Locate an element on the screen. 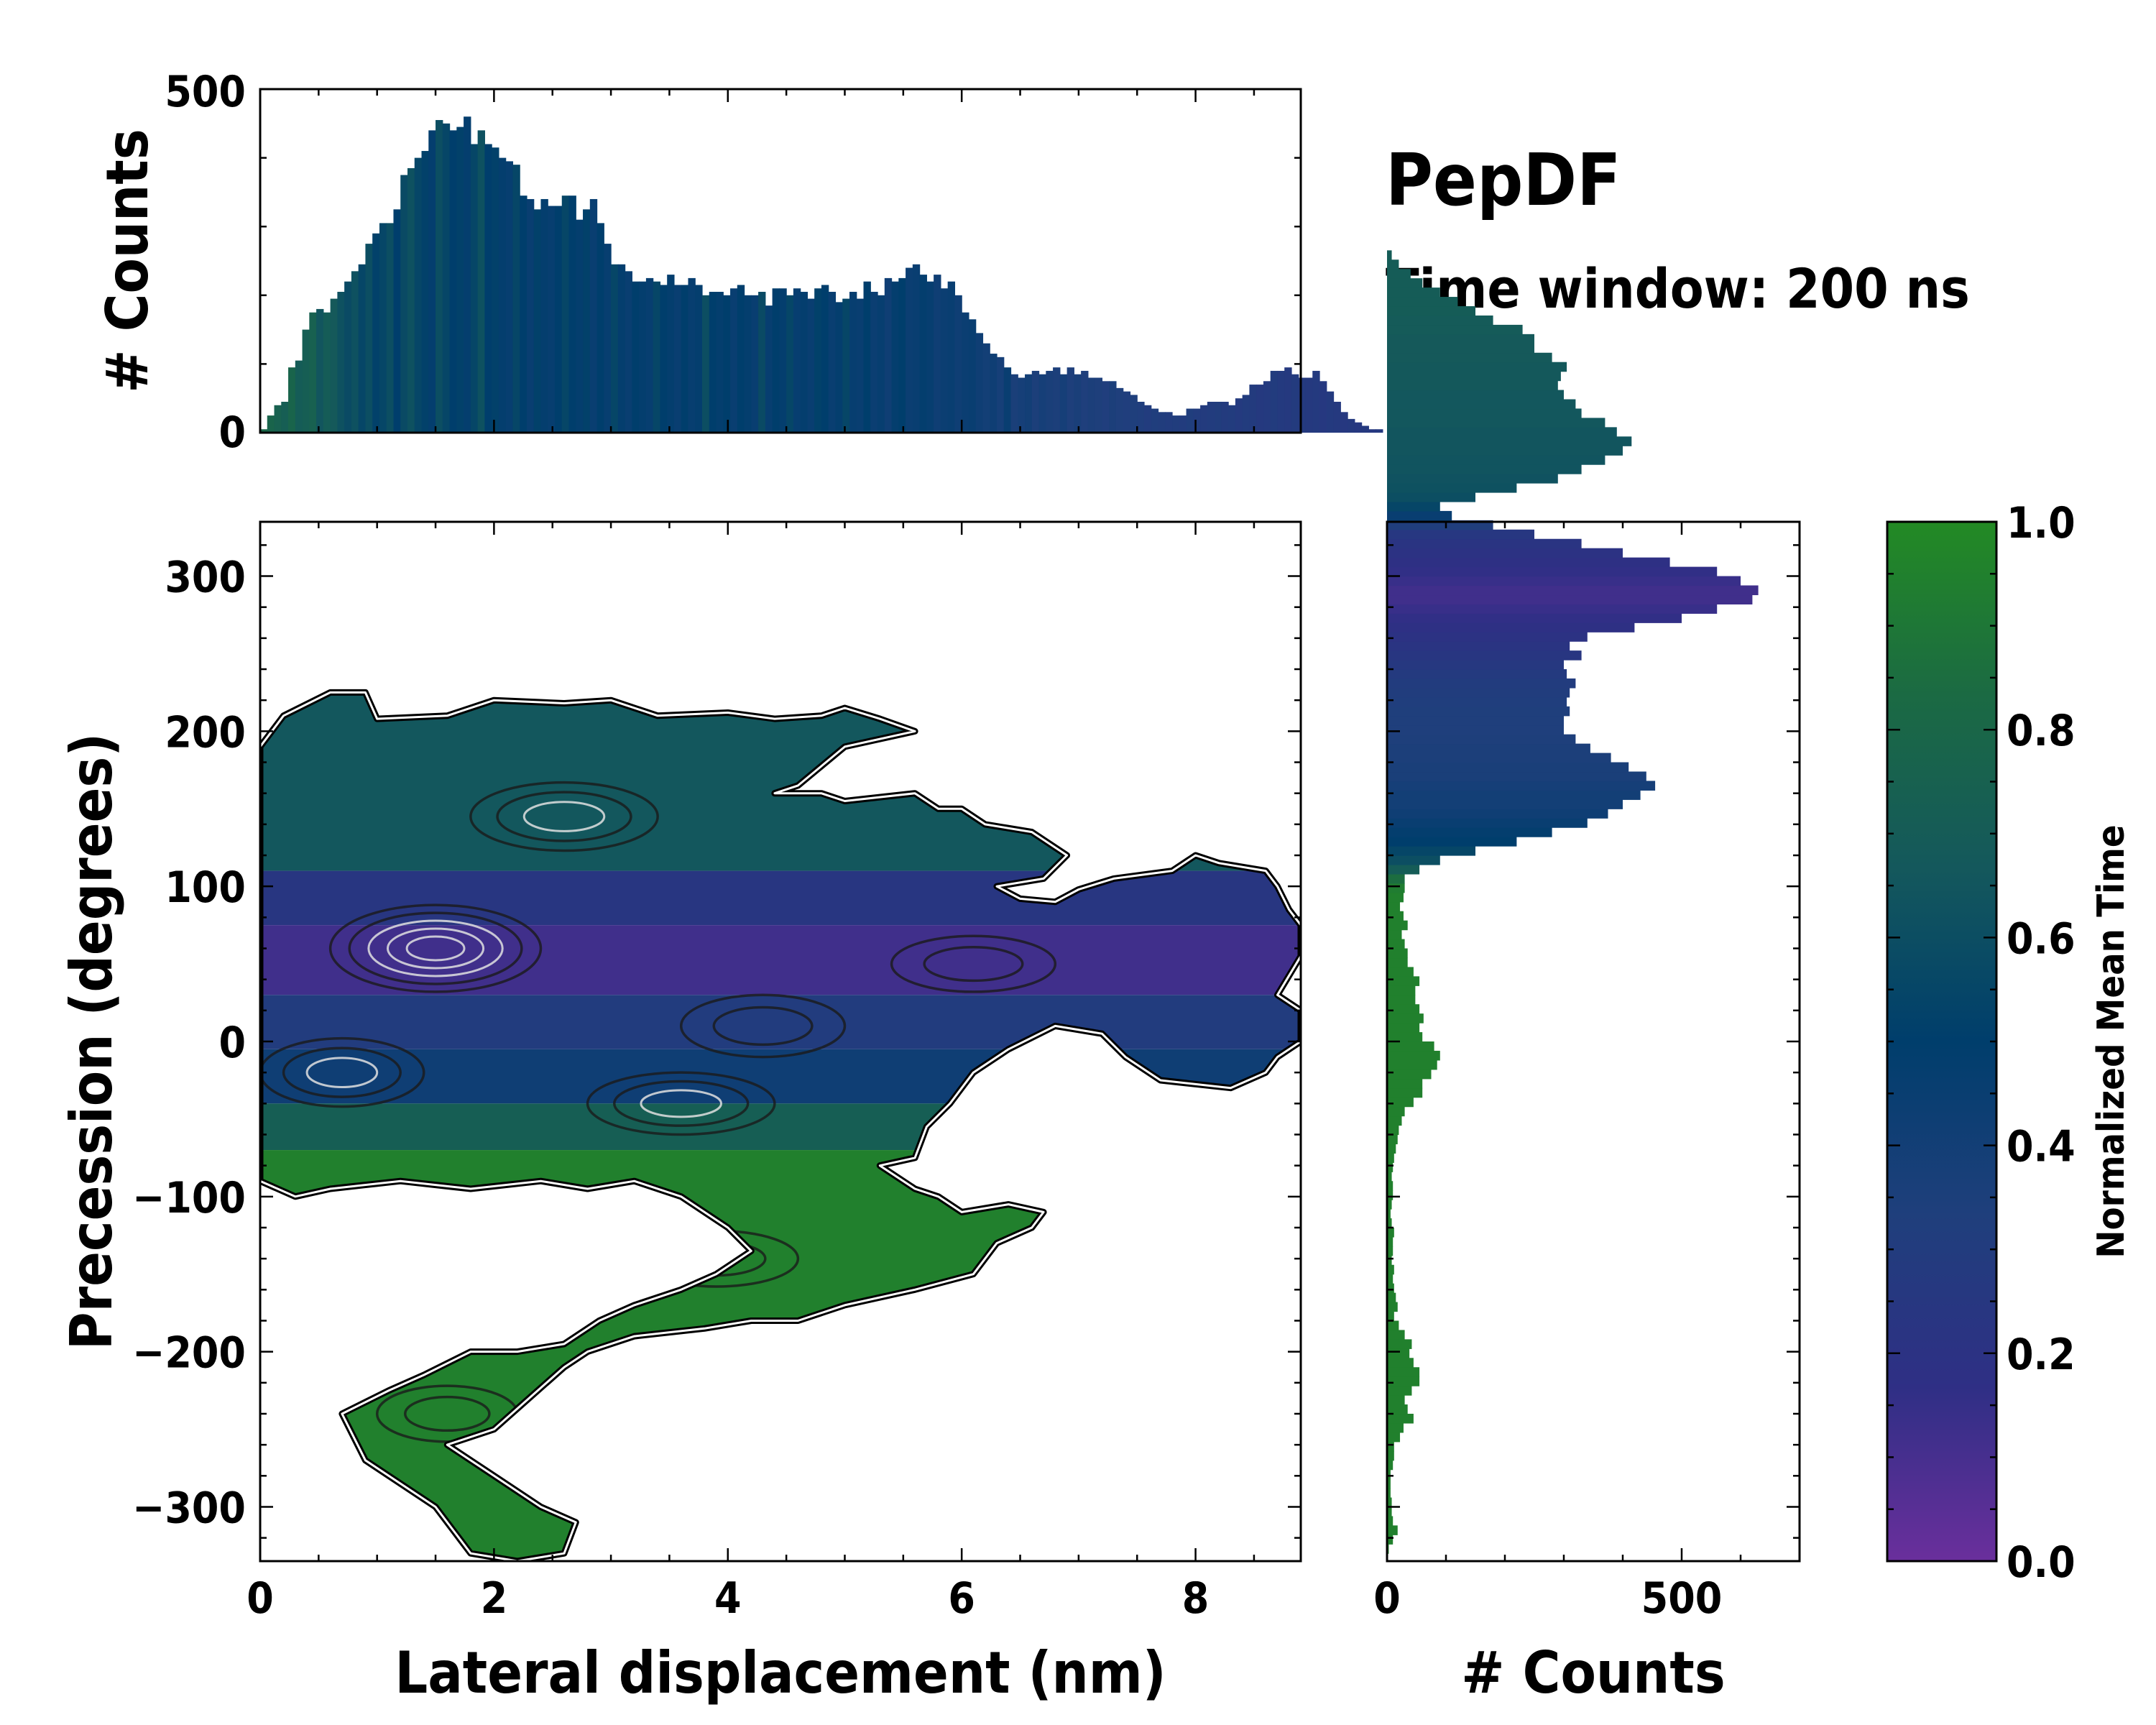  top-y-axis-title: # Counts is located at coordinates (128, 260).